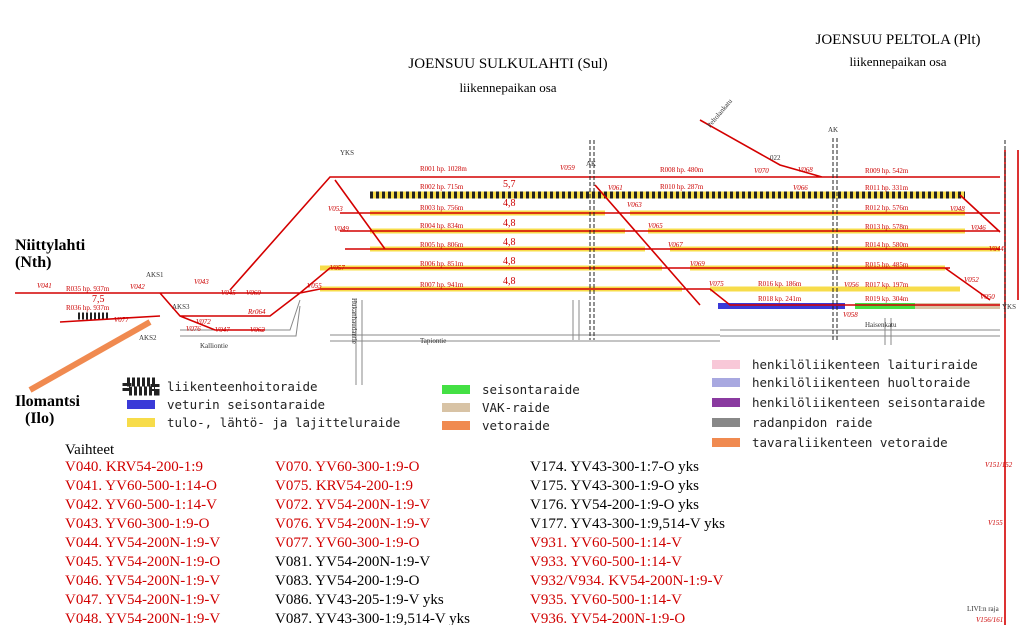  Describe the element at coordinates (347, 467) in the screenshot. I see `turnout-entry: V070. YV60-300-1:9-O` at that location.